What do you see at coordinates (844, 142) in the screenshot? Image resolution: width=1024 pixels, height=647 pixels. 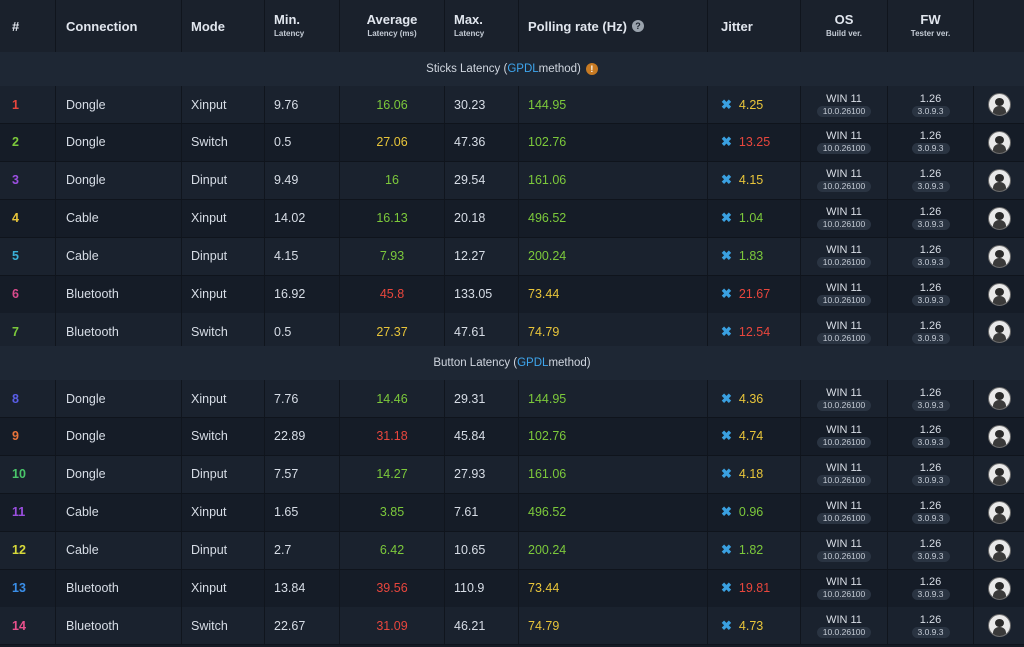 I see `os-cell: WIN 11 10.0.26100` at bounding box center [844, 142].